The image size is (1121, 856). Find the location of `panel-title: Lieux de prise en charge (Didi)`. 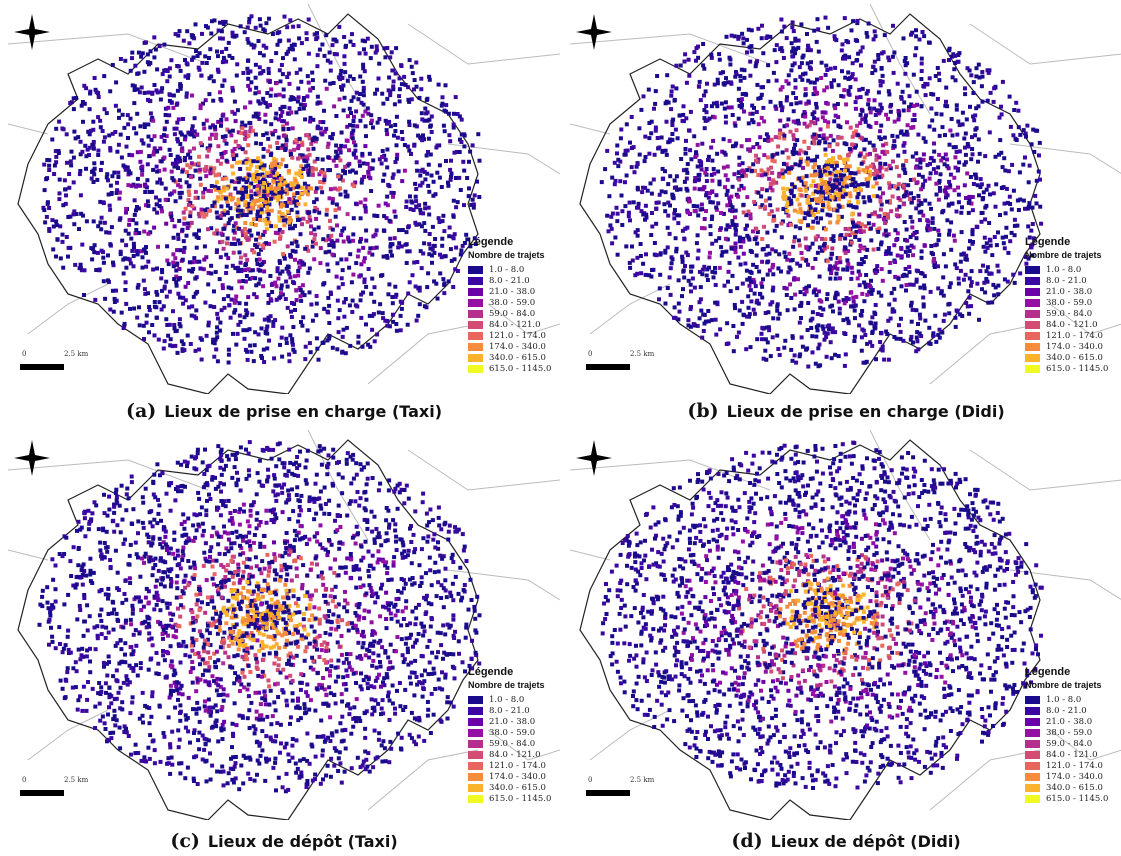

panel-title: Lieux de prise en charge (Didi) is located at coordinates (865, 411).